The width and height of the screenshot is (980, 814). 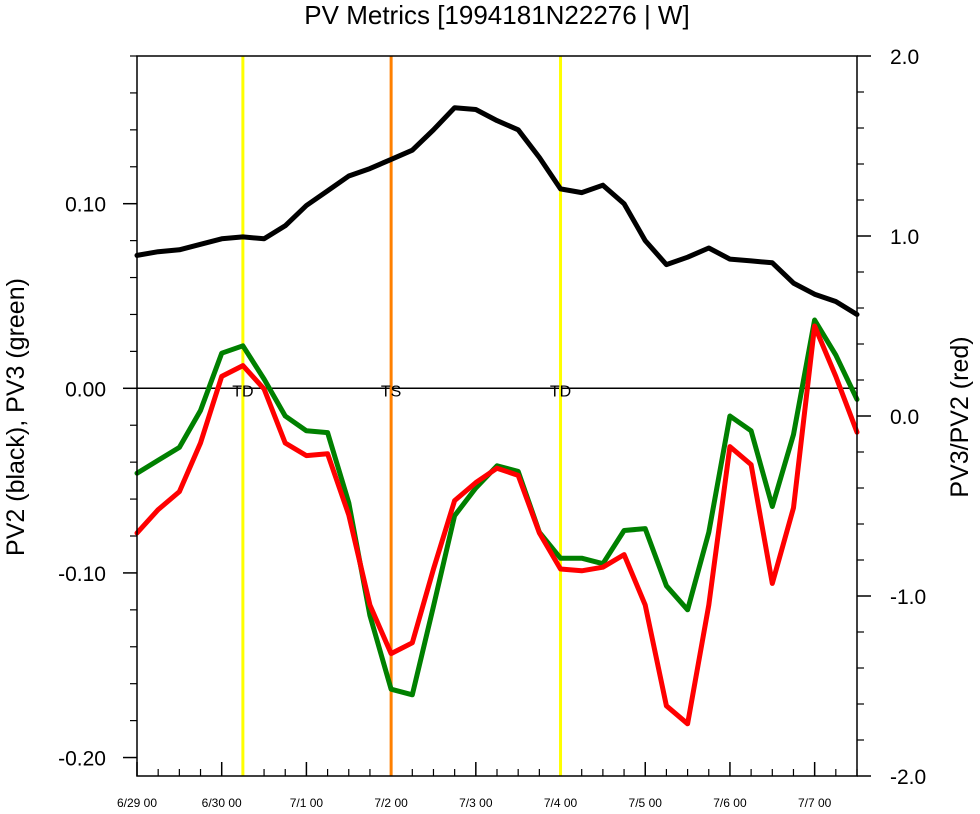 What do you see at coordinates (960, 416) in the screenshot?
I see `y-axis-right-label: PV3/PV2 (red)` at bounding box center [960, 416].